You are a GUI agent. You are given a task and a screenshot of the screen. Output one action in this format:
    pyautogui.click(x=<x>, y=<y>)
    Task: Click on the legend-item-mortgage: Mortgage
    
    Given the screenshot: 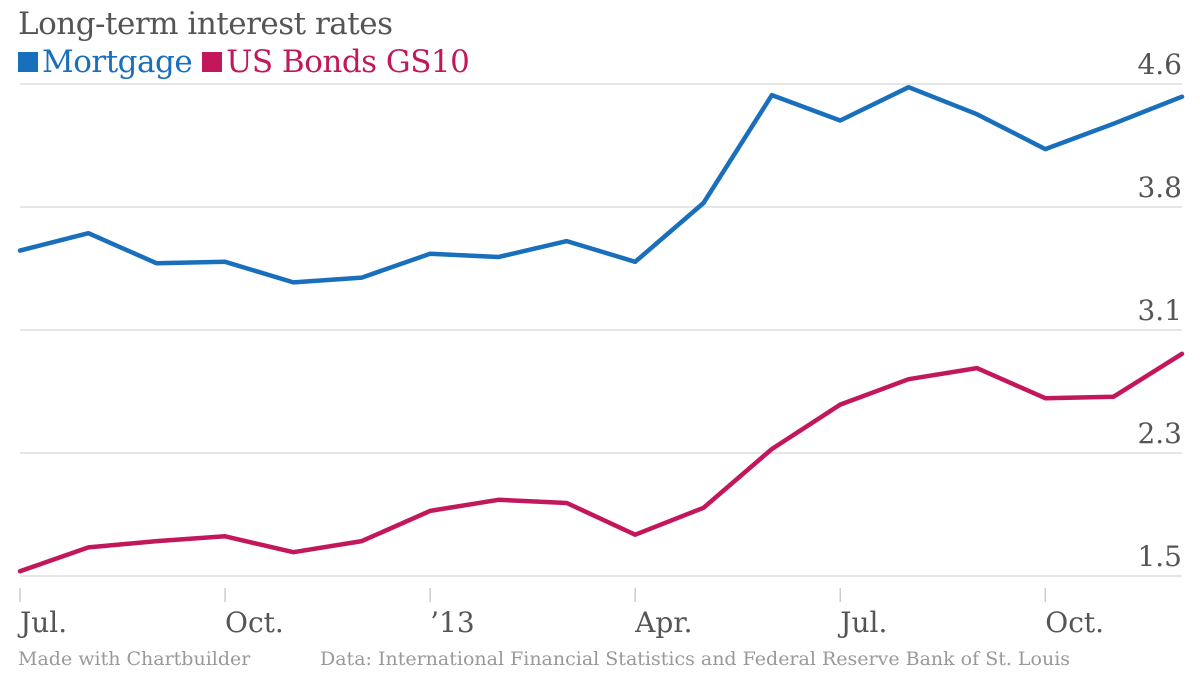 What is the action you would take?
    pyautogui.click(x=105, y=62)
    